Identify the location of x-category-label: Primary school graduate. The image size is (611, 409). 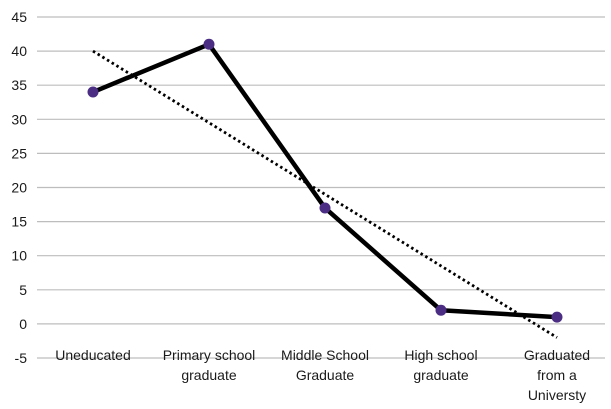
(209, 365).